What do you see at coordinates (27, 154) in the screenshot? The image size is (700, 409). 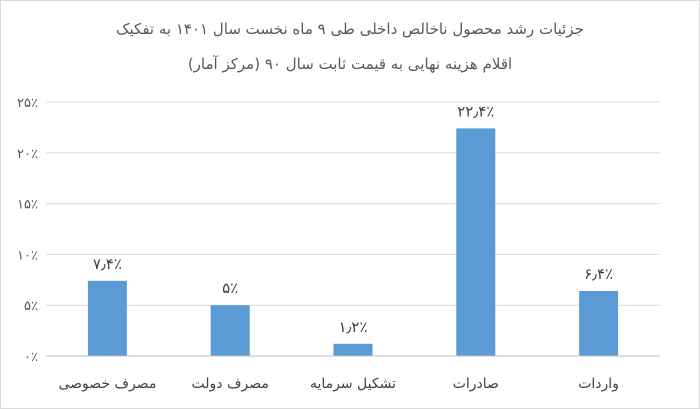 I see `y-tick-label: ۲۰٪` at bounding box center [27, 154].